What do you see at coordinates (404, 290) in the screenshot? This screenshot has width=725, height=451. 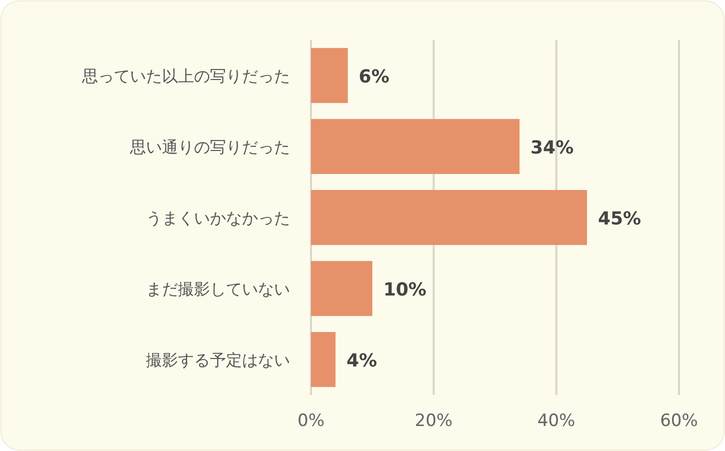 I see `data-label: 10%` at bounding box center [404, 290].